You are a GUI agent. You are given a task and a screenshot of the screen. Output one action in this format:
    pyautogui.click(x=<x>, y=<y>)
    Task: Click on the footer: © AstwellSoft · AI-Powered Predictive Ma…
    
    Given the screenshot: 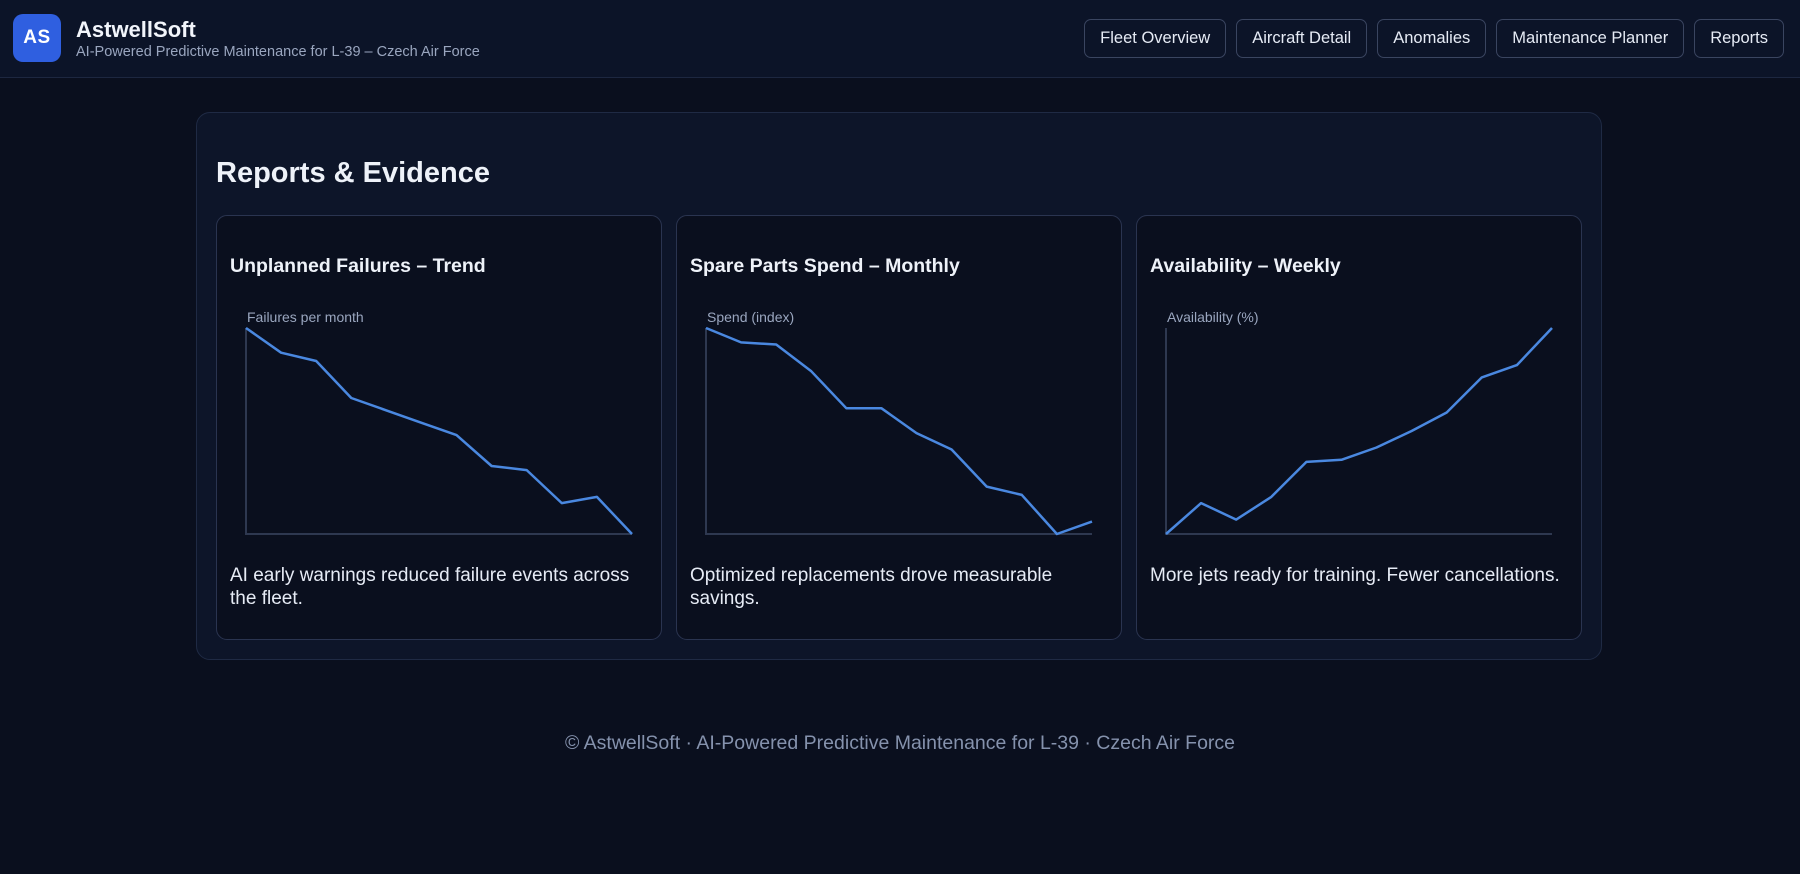 What is the action you would take?
    pyautogui.click(x=900, y=743)
    